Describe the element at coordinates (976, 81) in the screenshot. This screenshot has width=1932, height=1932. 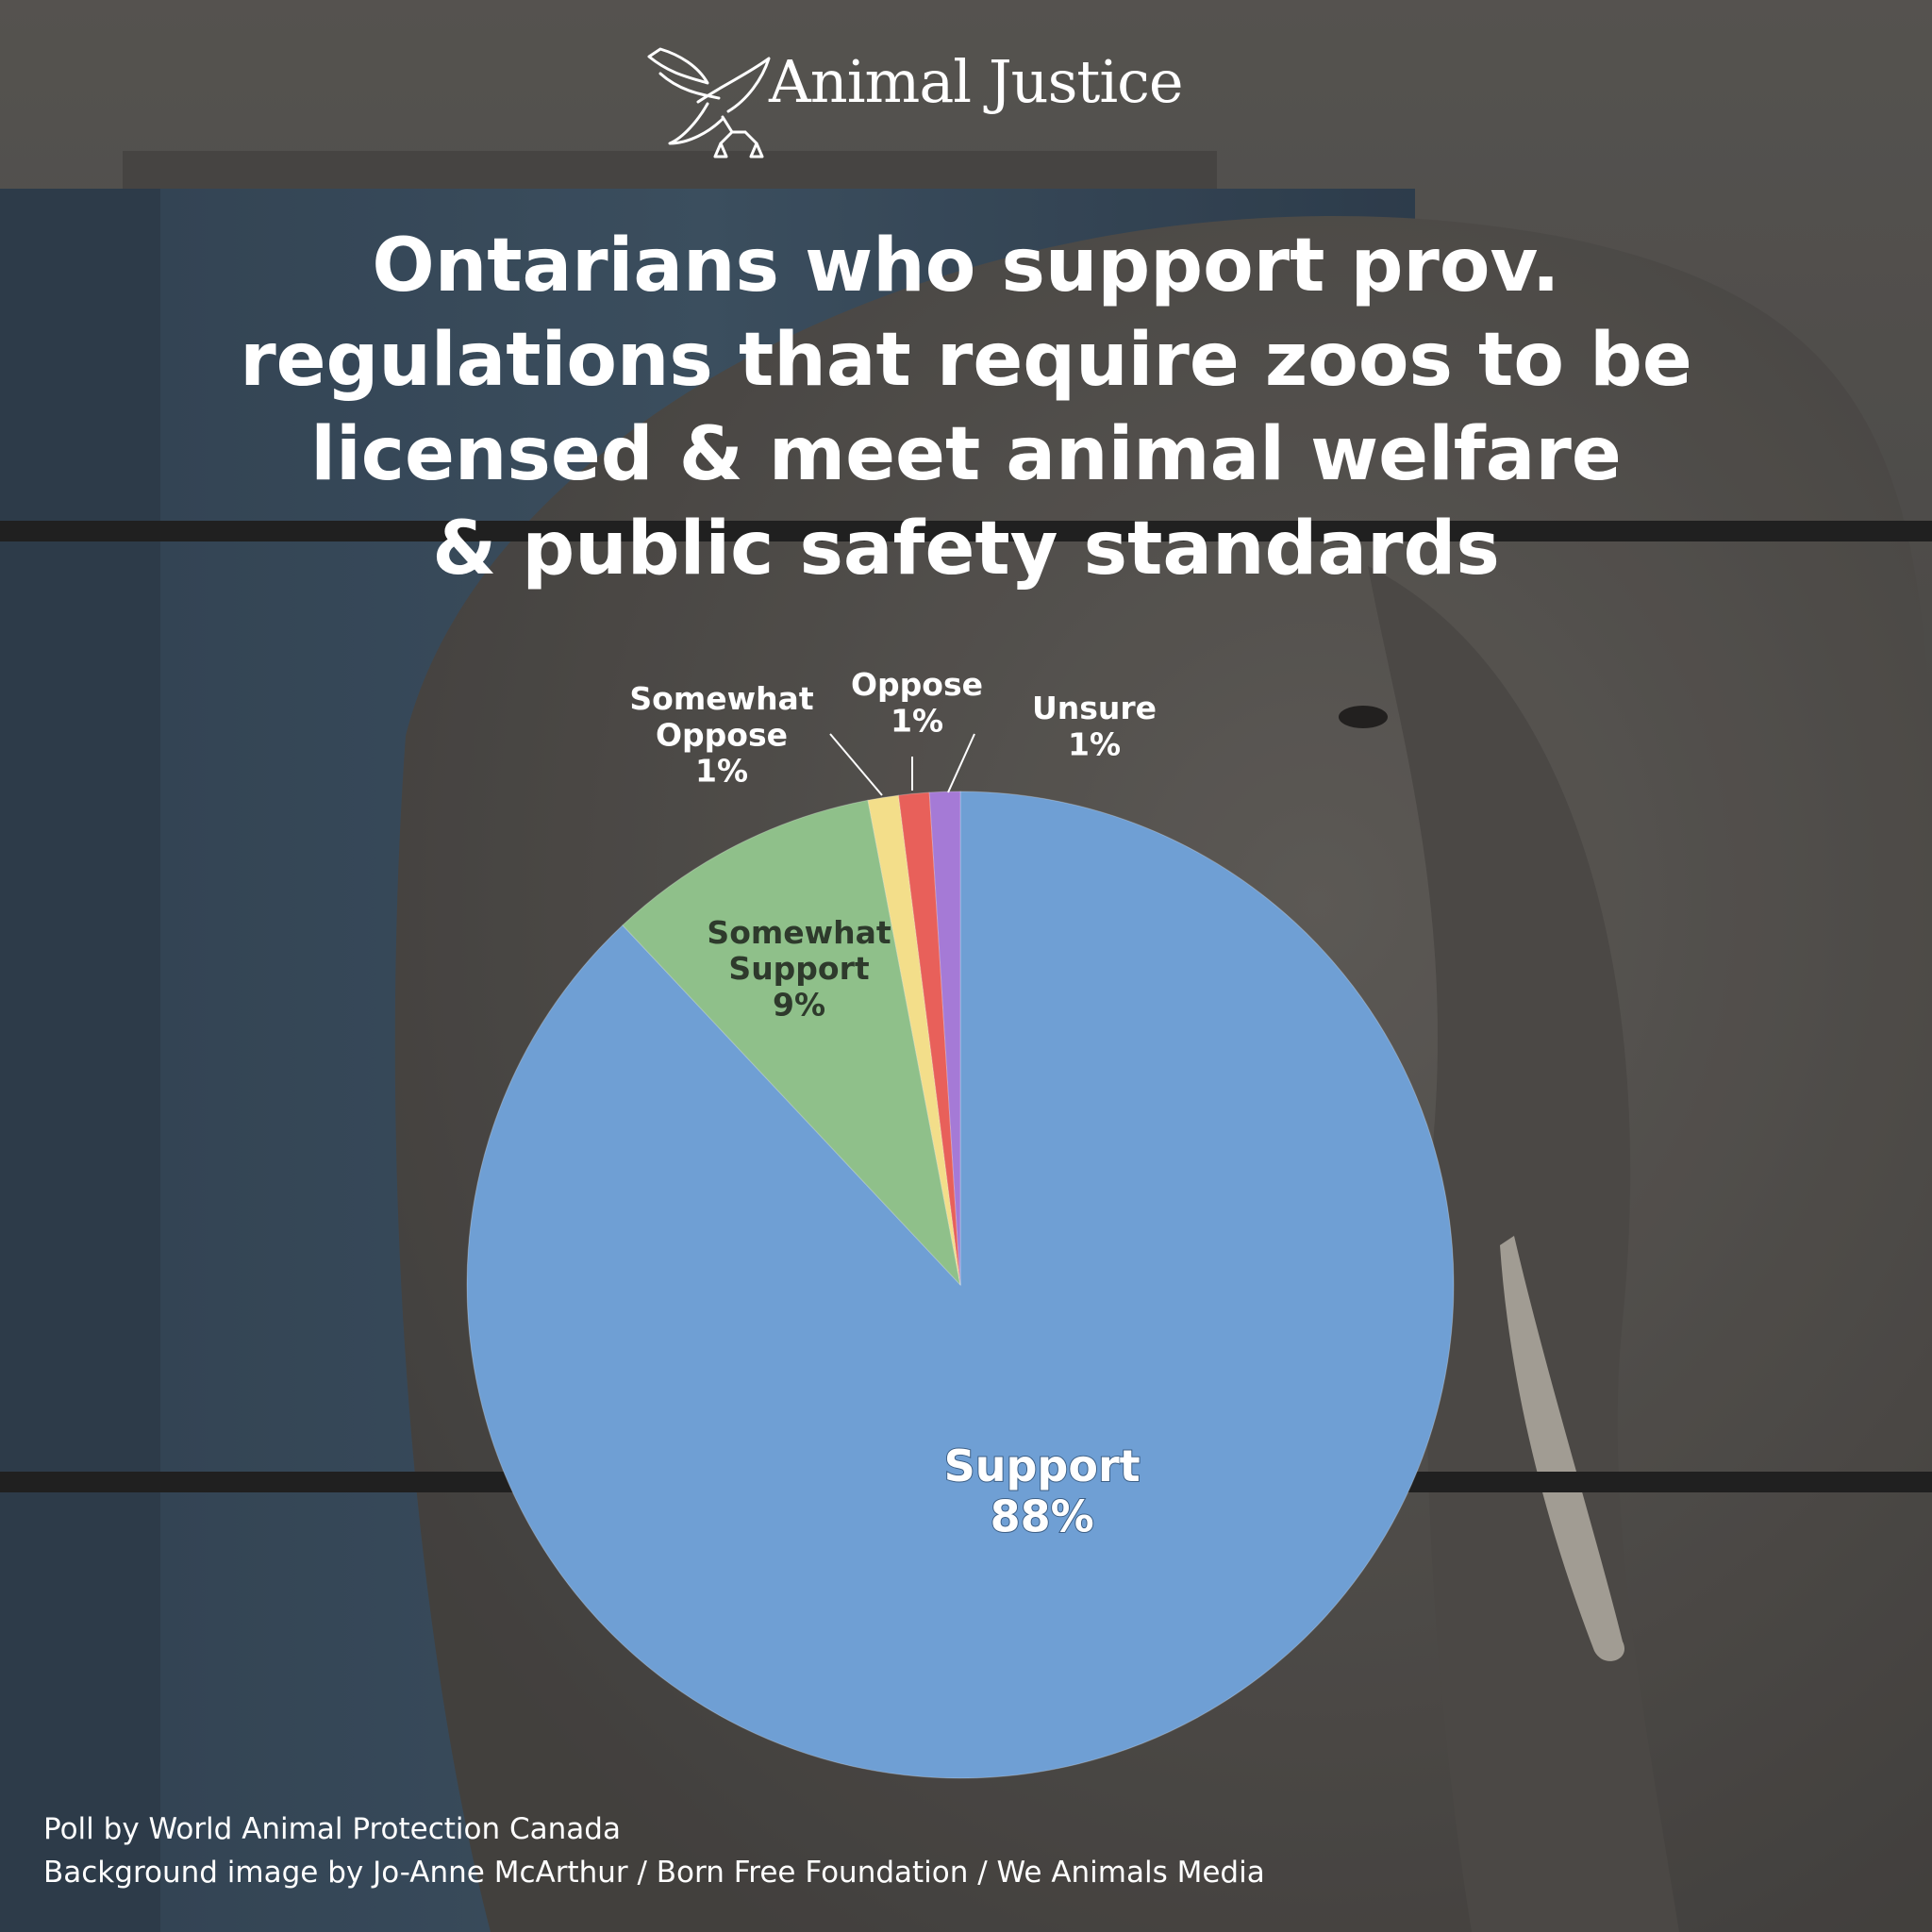
I see `brand-logo-text: Animal Justice` at that location.